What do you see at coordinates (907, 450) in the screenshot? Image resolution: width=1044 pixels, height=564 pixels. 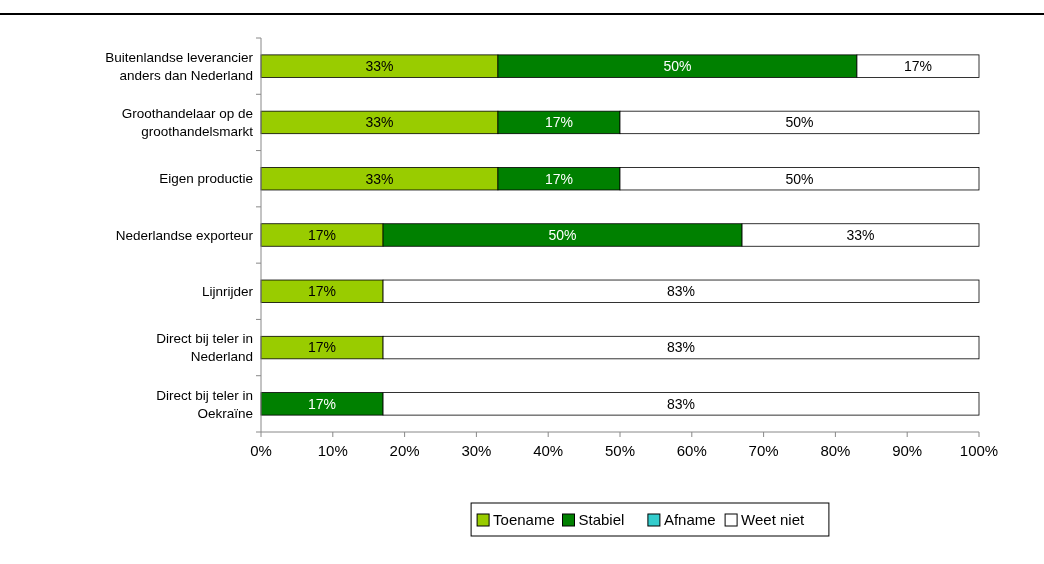 I see `x-tick-label: 90%` at bounding box center [907, 450].